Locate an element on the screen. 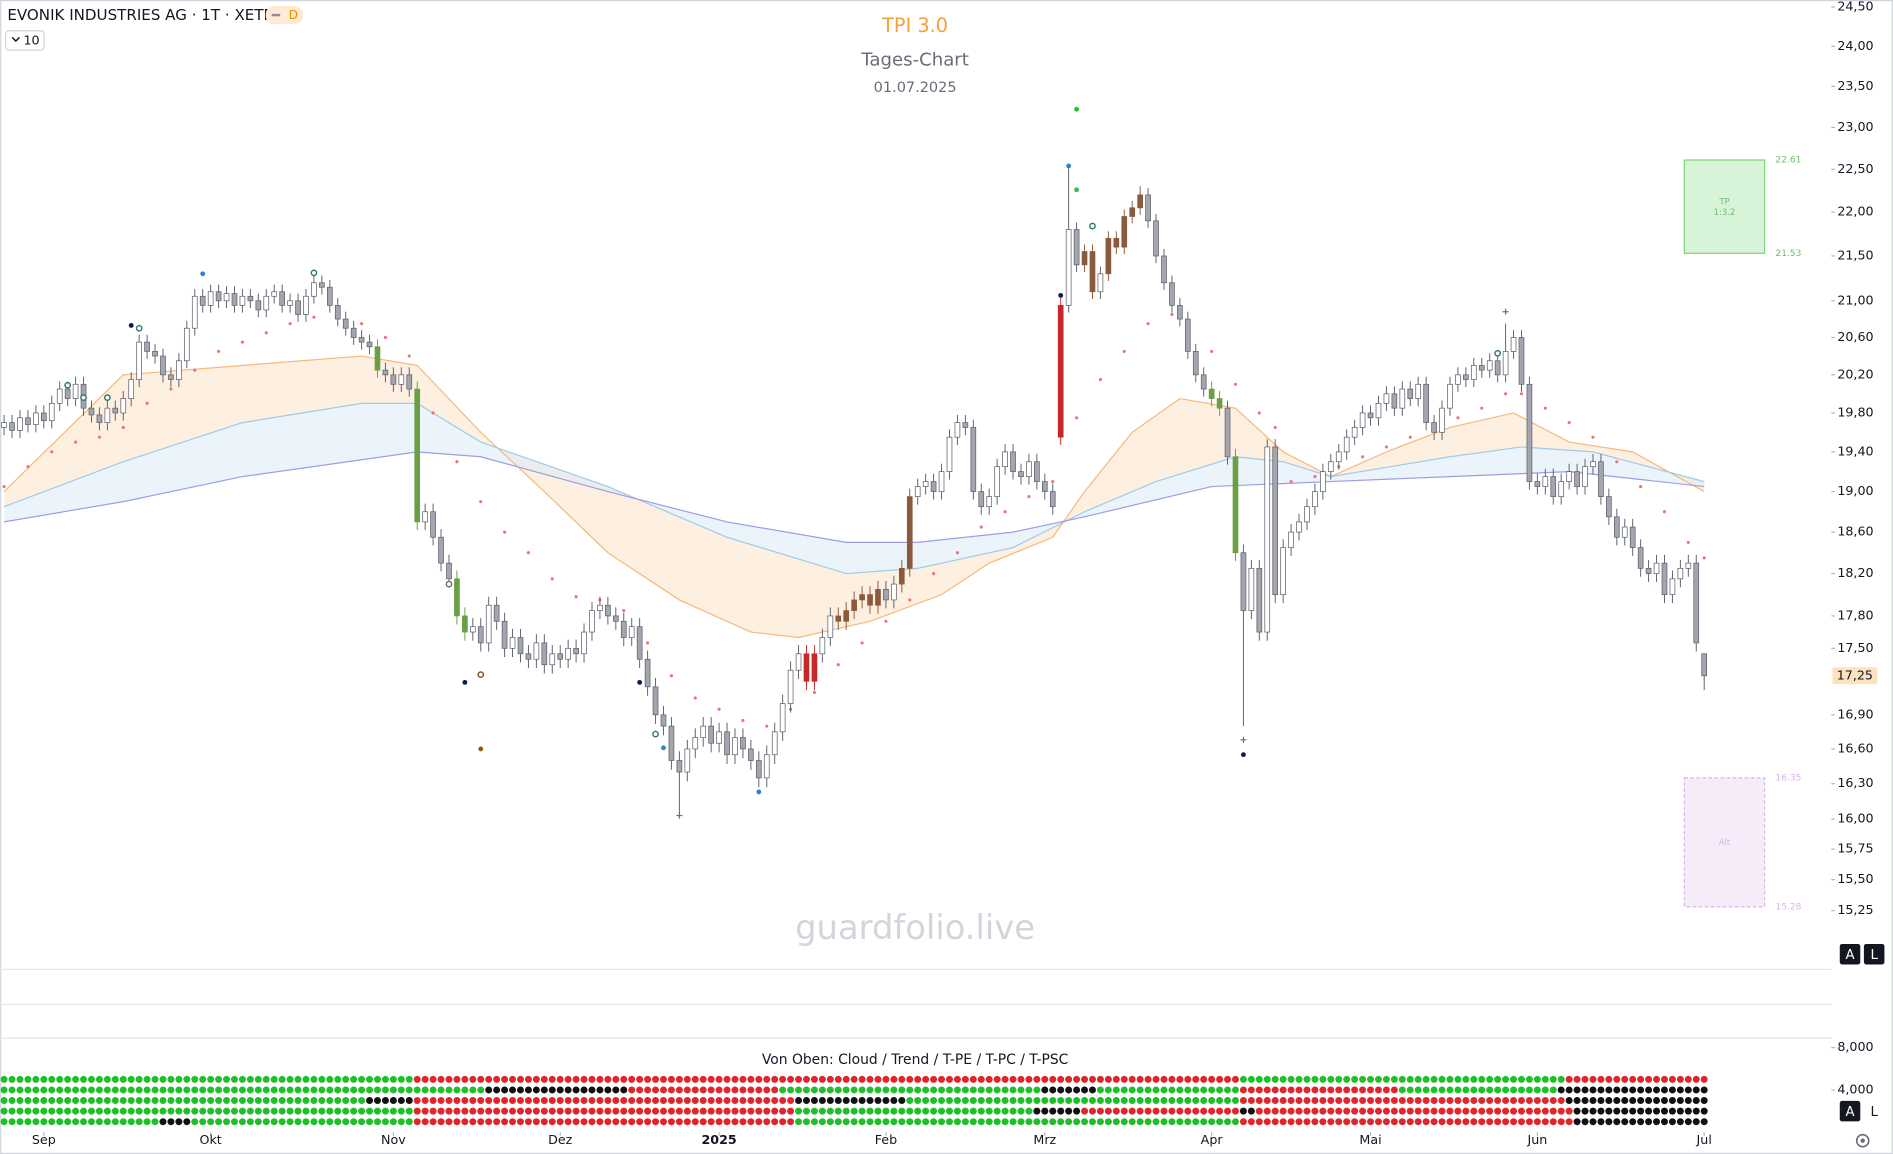 The height and width of the screenshot is (1154, 1893). settings-icon is located at coordinates (1862, 1140).